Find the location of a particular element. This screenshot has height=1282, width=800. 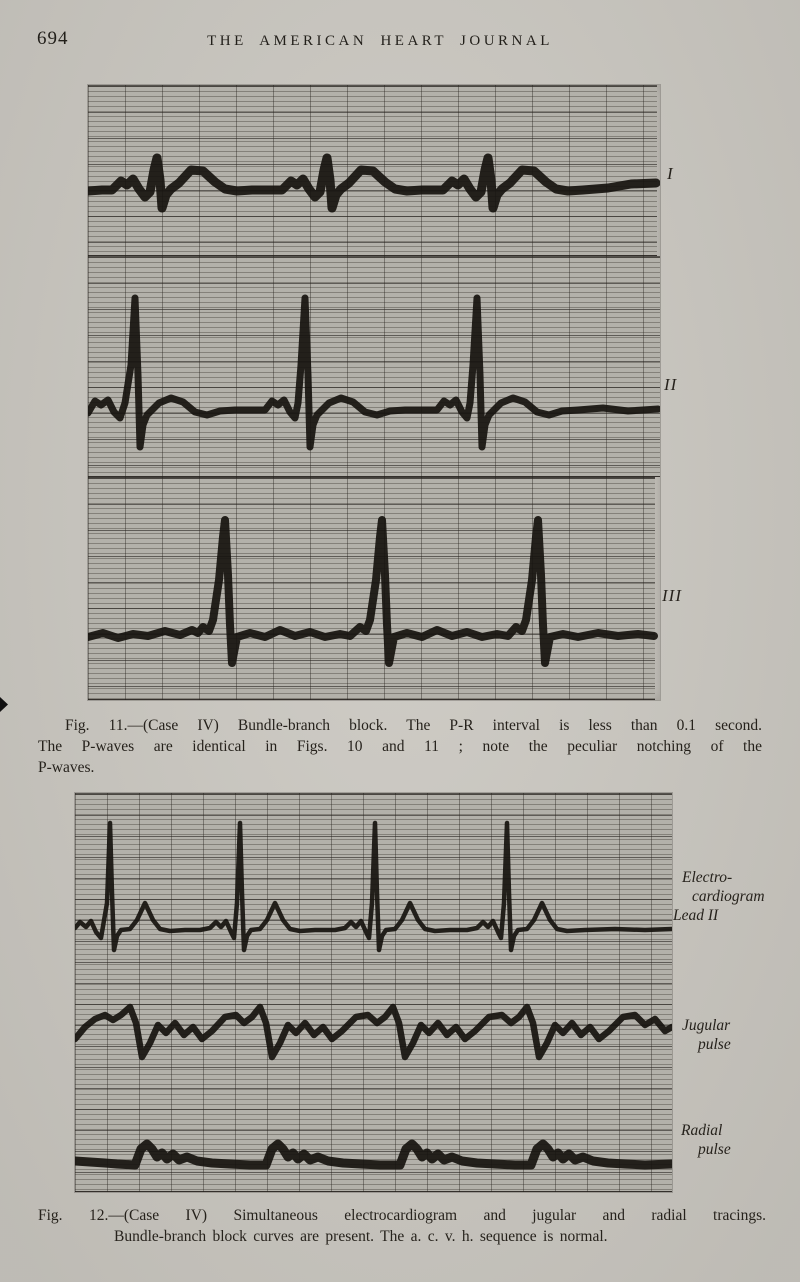

jugular-pulse-label-line-1: Jugular is located at coordinates (706, 1025).